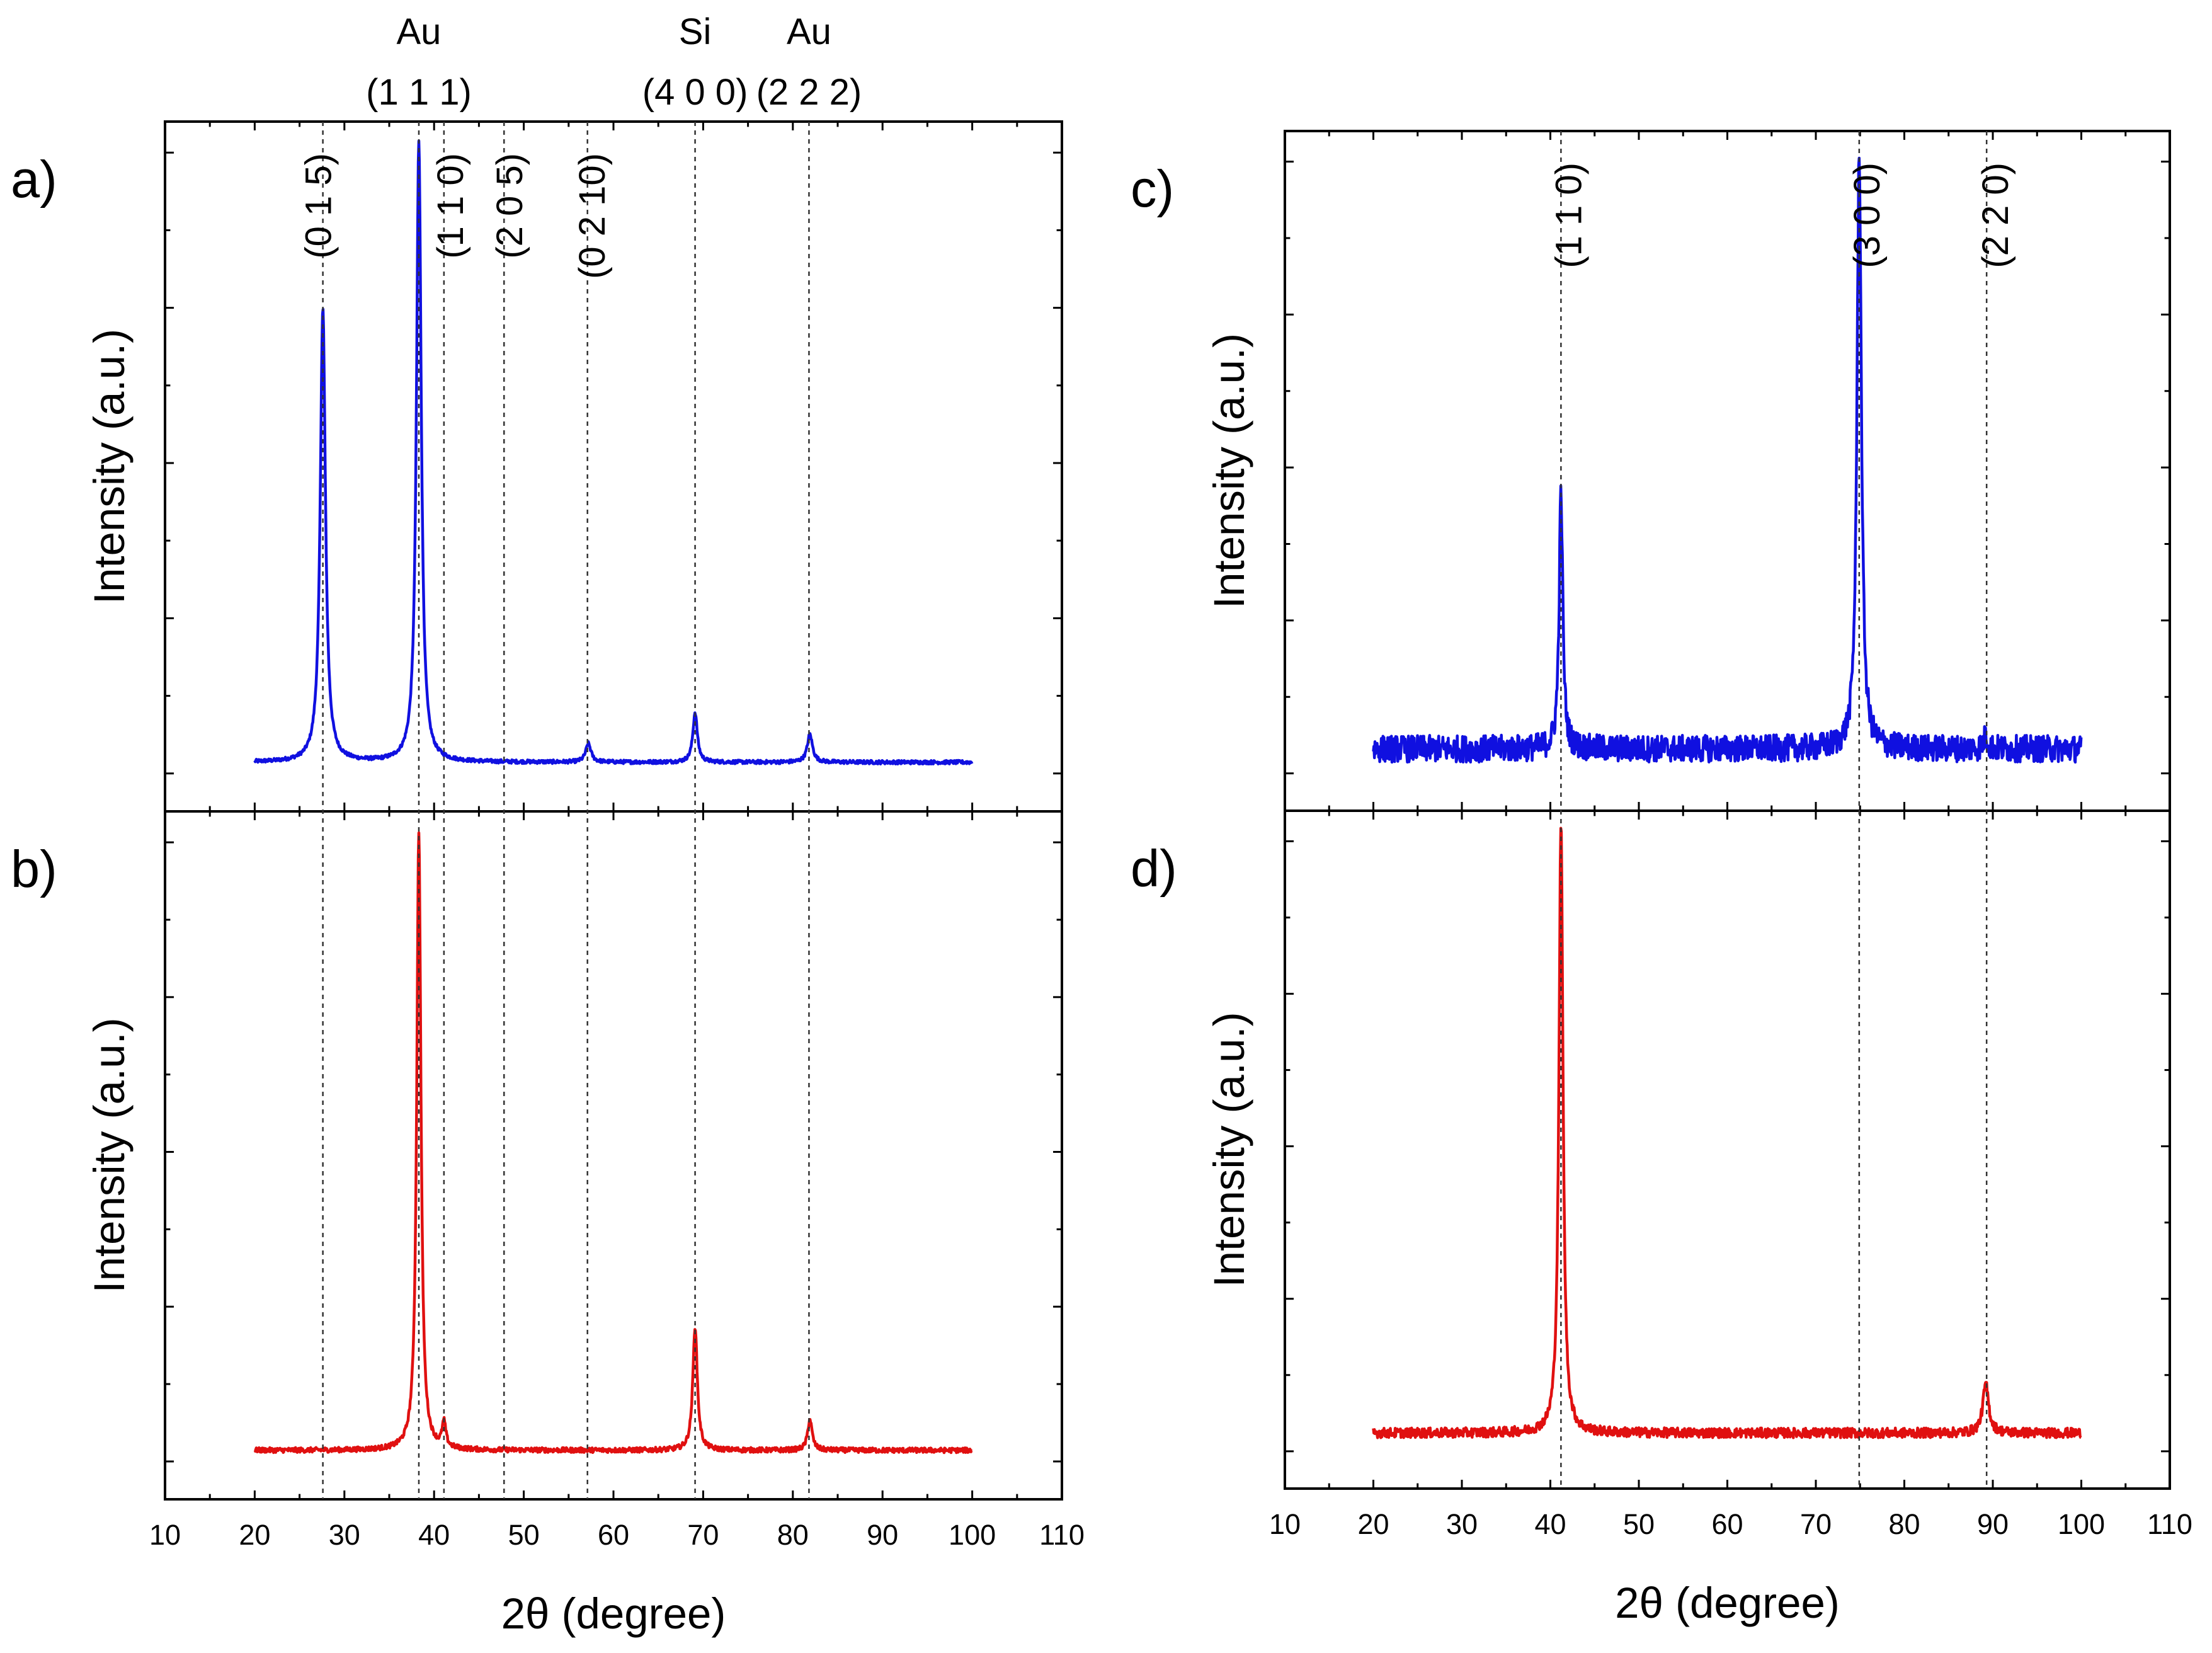  Describe the element at coordinates (695, 92) in the screenshot. I see `top-annotation-index: (4 0 0)` at that location.